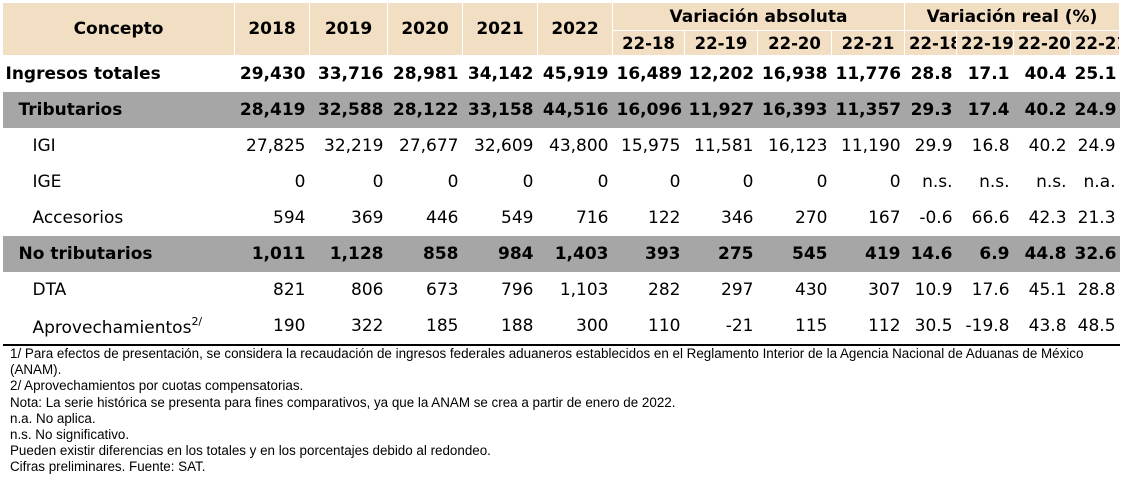 This screenshot has width=1121, height=483. I want to click on table-cell: 858, so click(425, 254).